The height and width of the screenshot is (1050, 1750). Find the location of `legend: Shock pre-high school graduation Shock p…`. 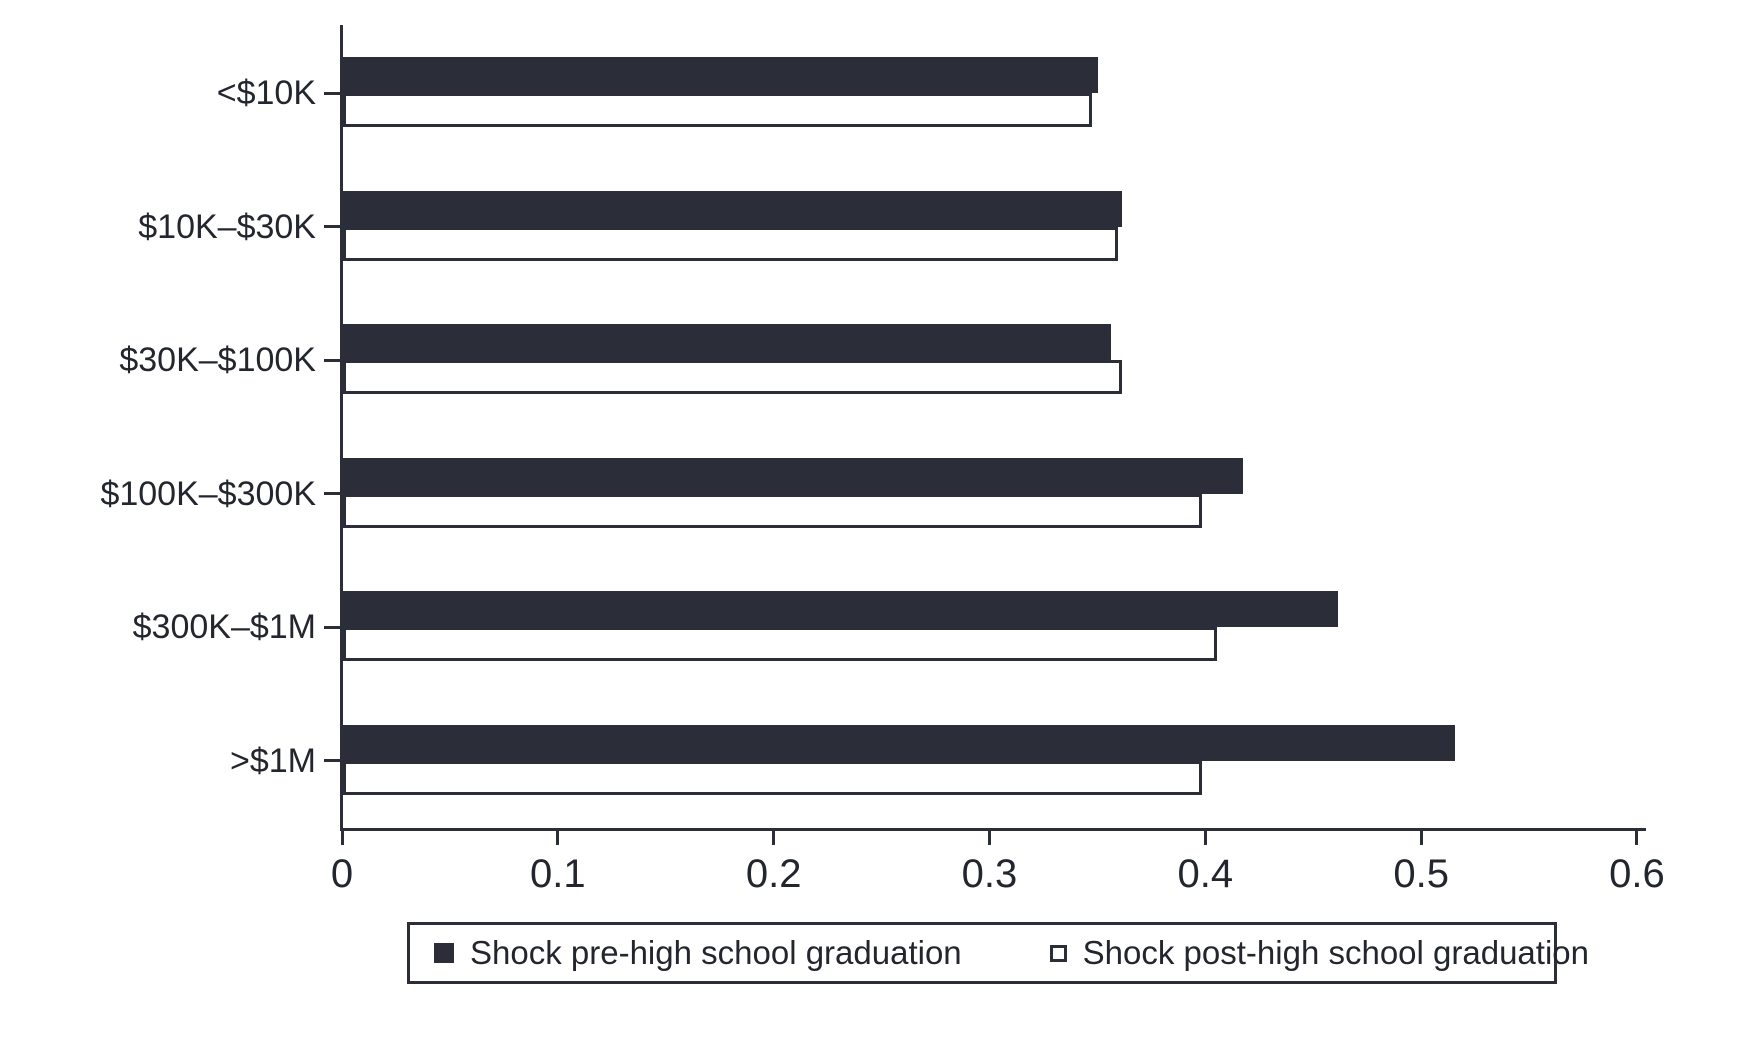

legend: Shock pre-high school graduation Shock p… is located at coordinates (998, 953).